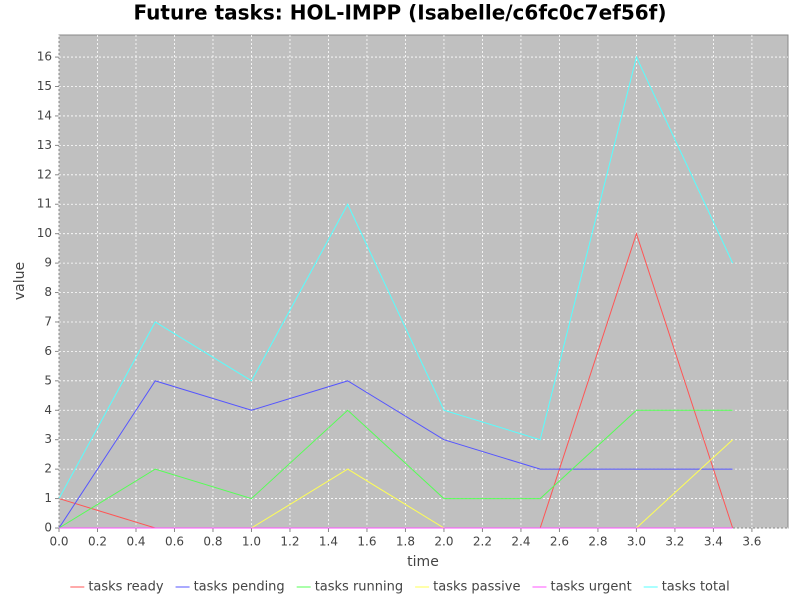  Describe the element at coordinates (239, 587) in the screenshot. I see `legend-label: tasks pending` at that location.